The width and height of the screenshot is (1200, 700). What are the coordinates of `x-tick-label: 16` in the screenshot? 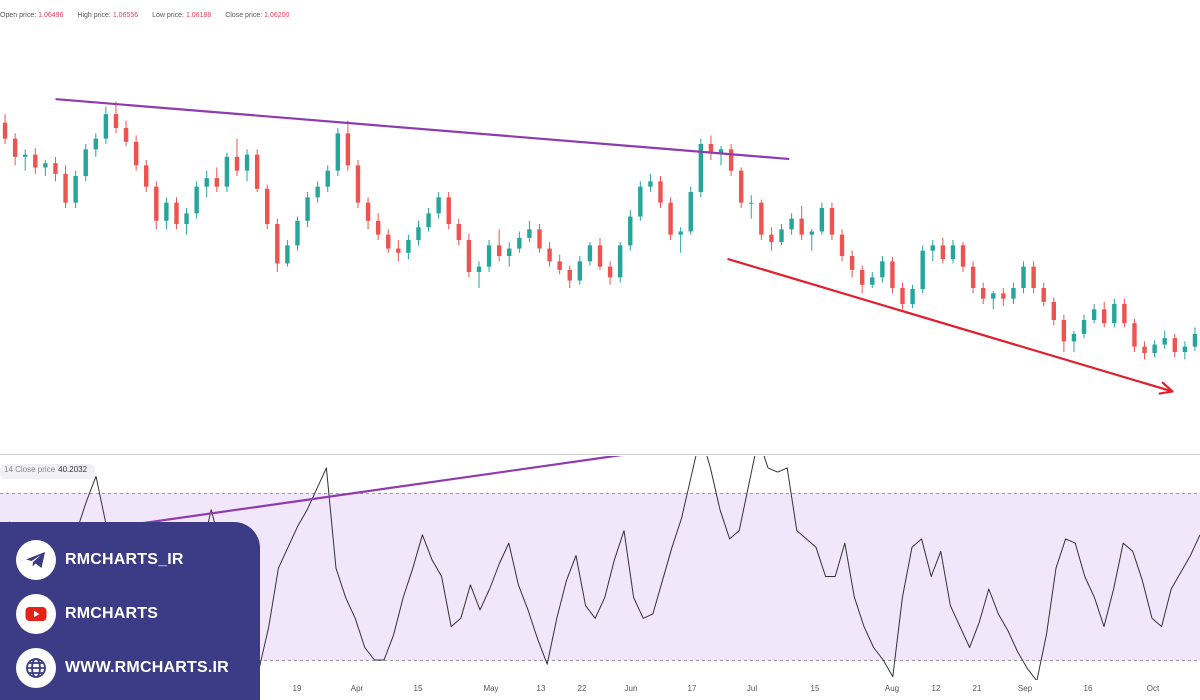 It's located at (1088, 688).